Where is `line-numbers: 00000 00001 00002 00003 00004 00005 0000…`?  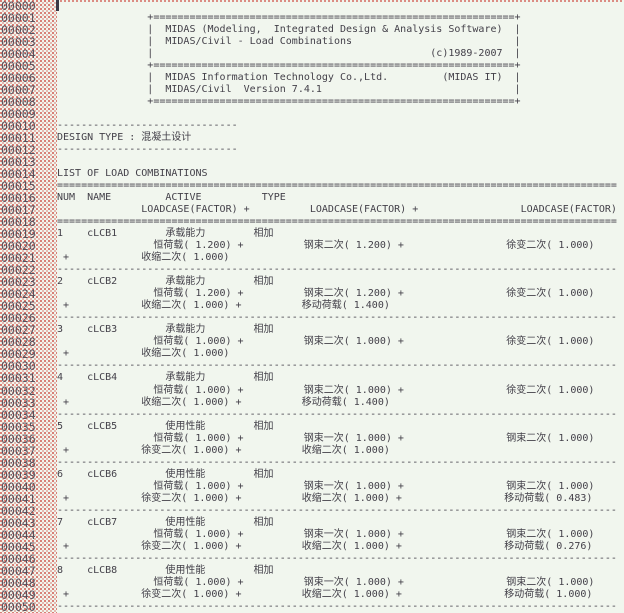
line-numbers: 00000 00001 00002 00003 00004 00005 0000… is located at coordinates (18, 306).